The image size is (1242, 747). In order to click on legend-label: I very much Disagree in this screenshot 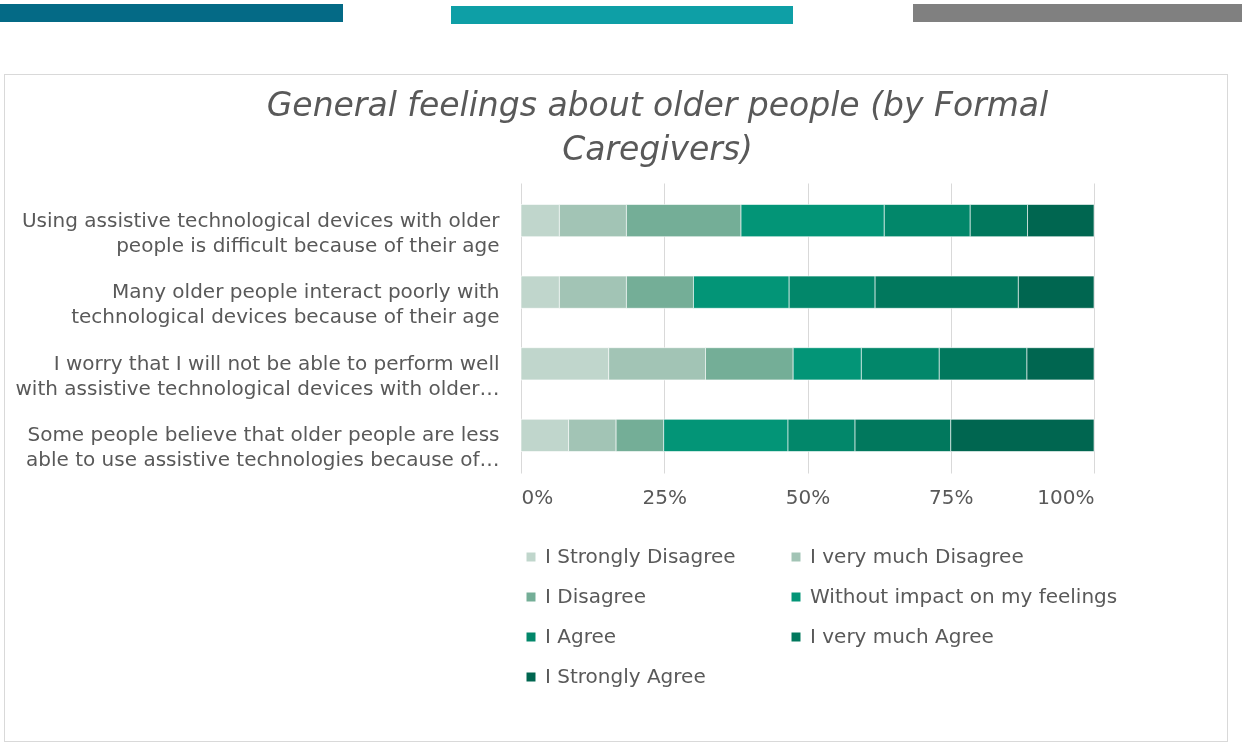, I will do `click(917, 556)`.